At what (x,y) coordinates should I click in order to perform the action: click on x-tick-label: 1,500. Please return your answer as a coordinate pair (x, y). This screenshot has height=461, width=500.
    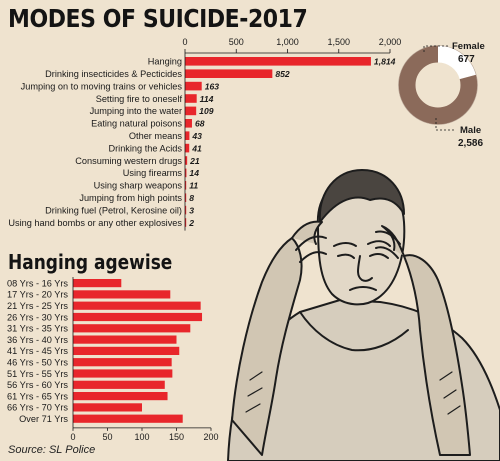
    Looking at the image, I should click on (338, 42).